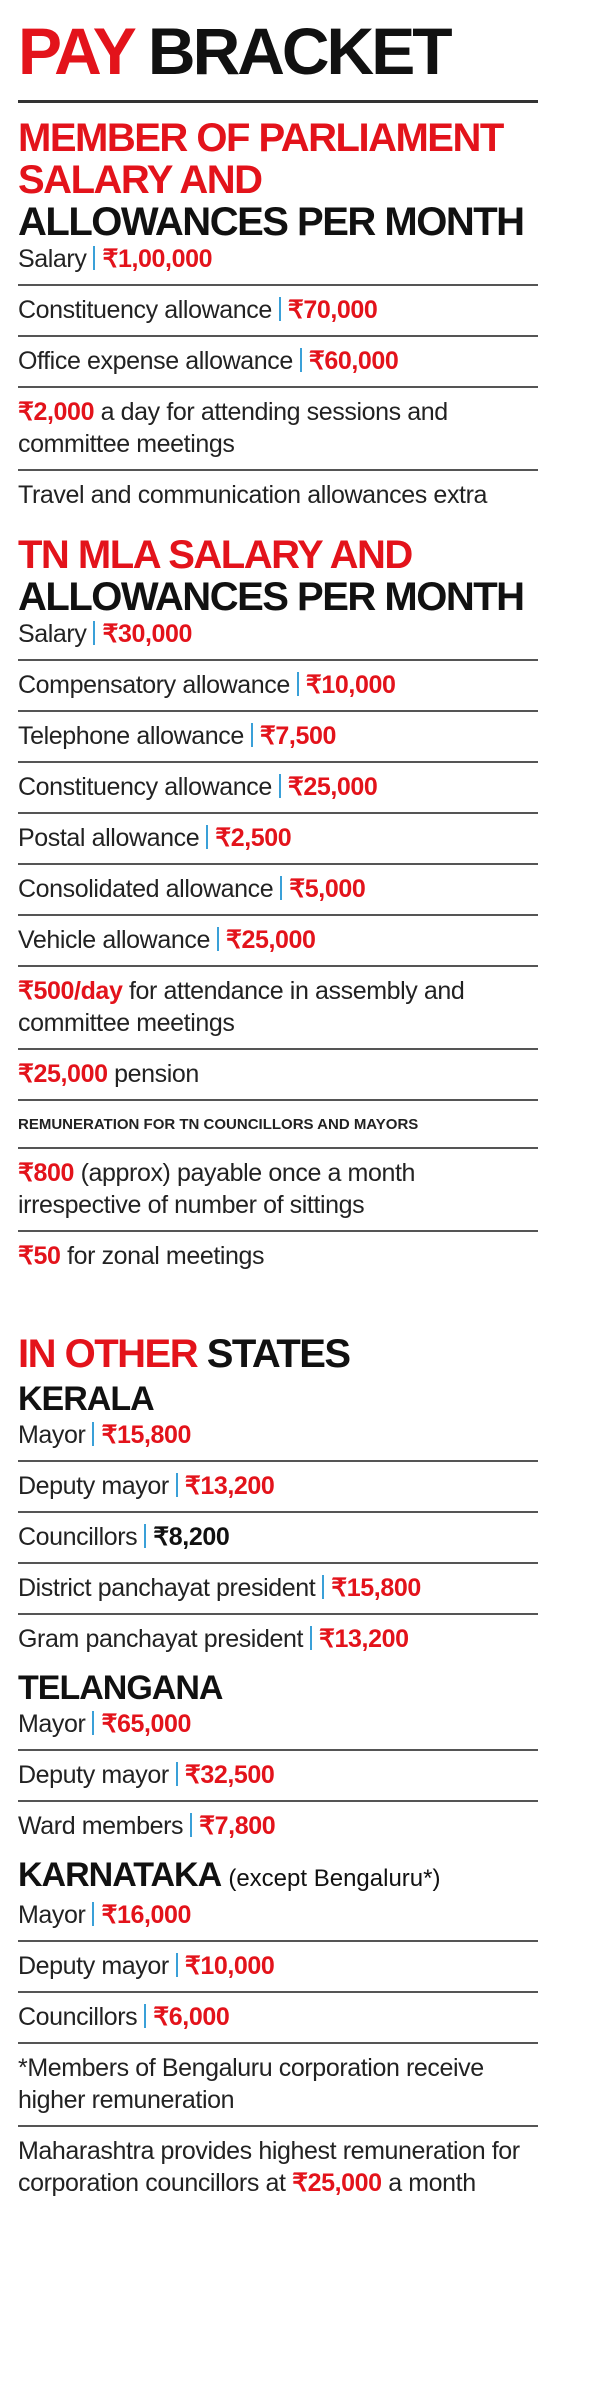 The image size is (600, 2390). What do you see at coordinates (120, 1688) in the screenshot?
I see `state-name: TELANGANA` at bounding box center [120, 1688].